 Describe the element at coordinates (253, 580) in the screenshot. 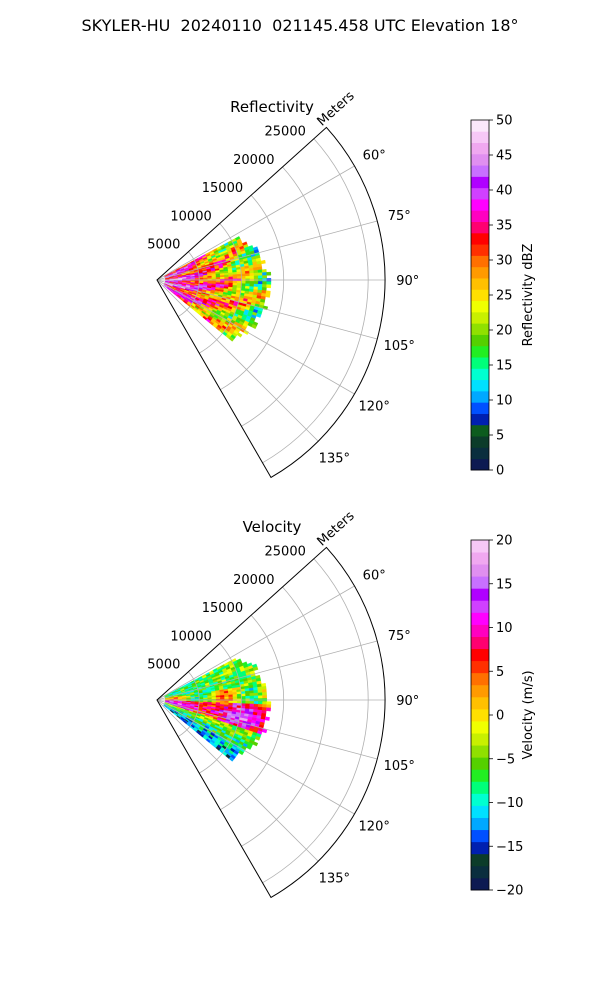

I see `range-tick-label: 20000` at that location.